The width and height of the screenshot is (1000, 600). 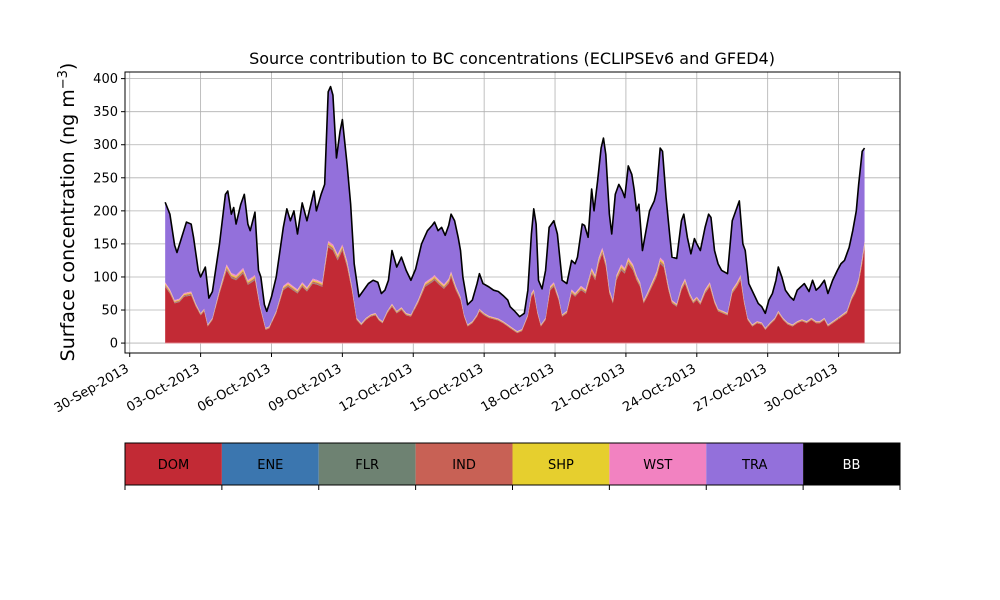 I want to click on x-tick-label: 21-Oct-2013, so click(x=589, y=388).